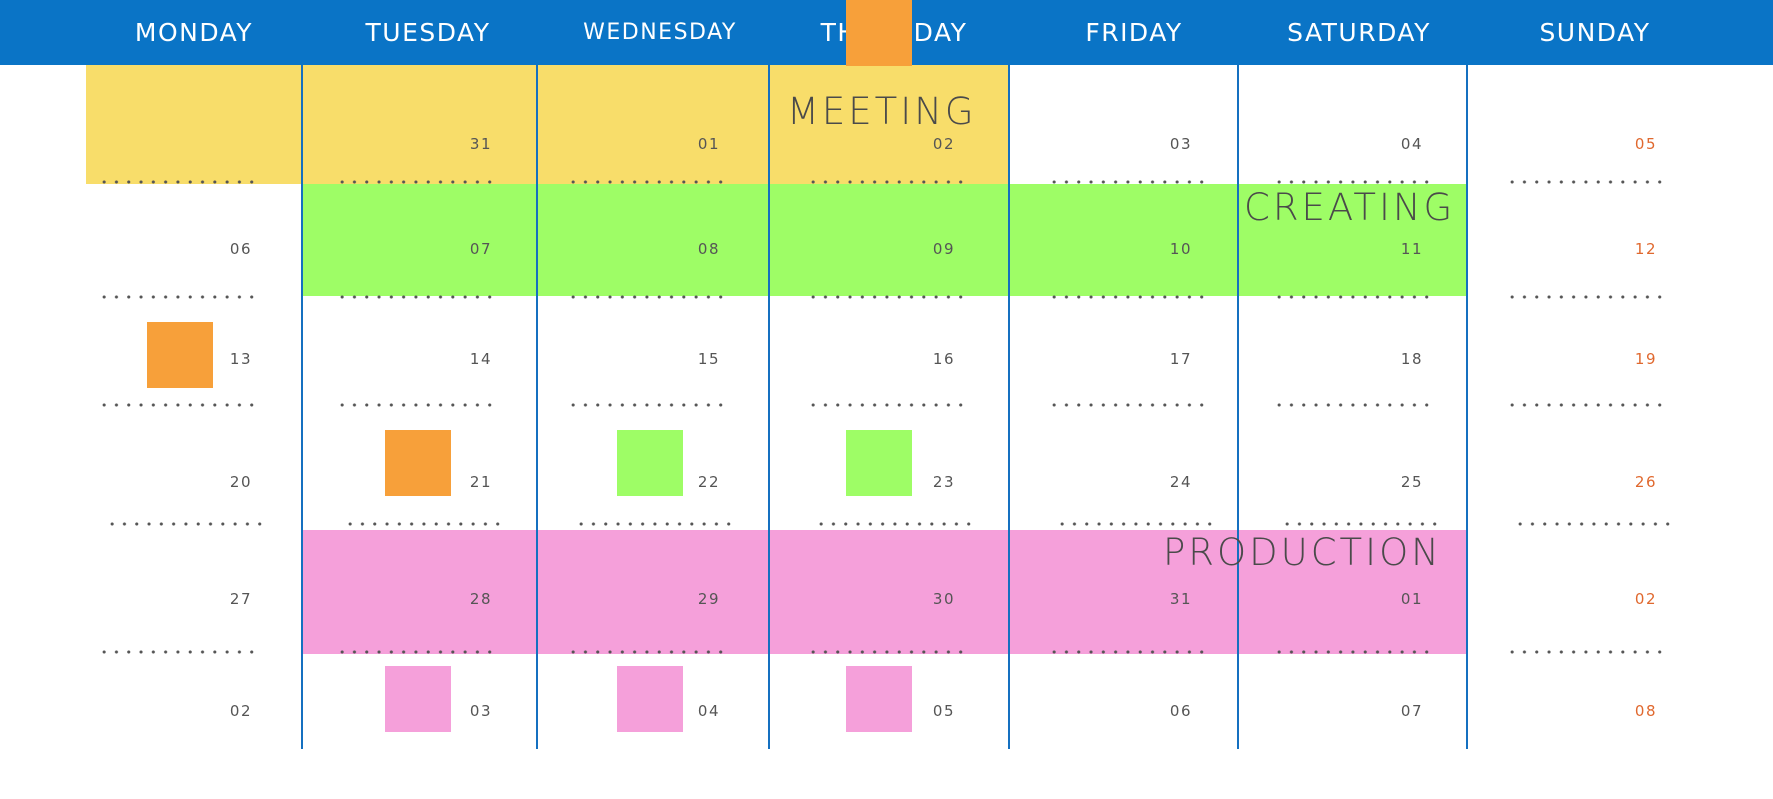  What do you see at coordinates (943, 359) in the screenshot?
I see `date-cell: 16` at bounding box center [943, 359].